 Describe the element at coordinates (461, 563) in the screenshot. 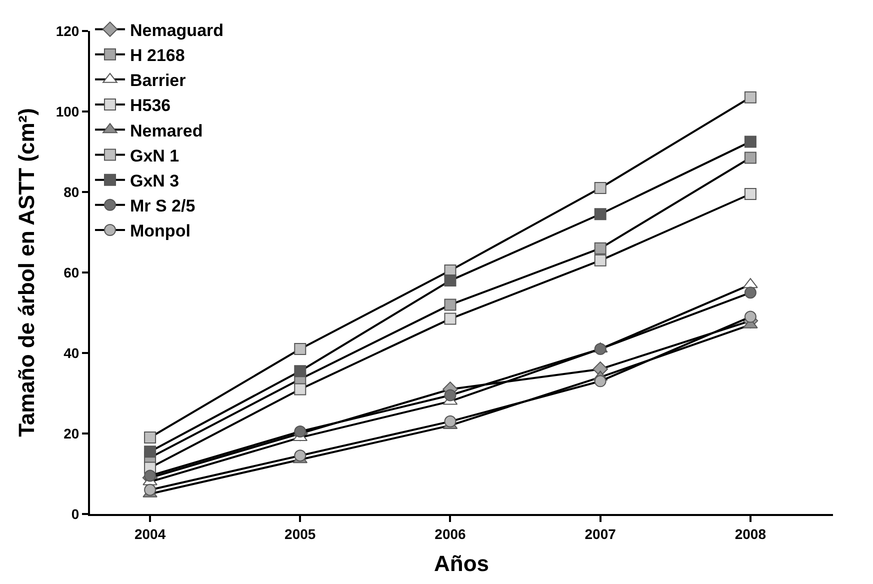

I see `x-axis-title: Años` at that location.